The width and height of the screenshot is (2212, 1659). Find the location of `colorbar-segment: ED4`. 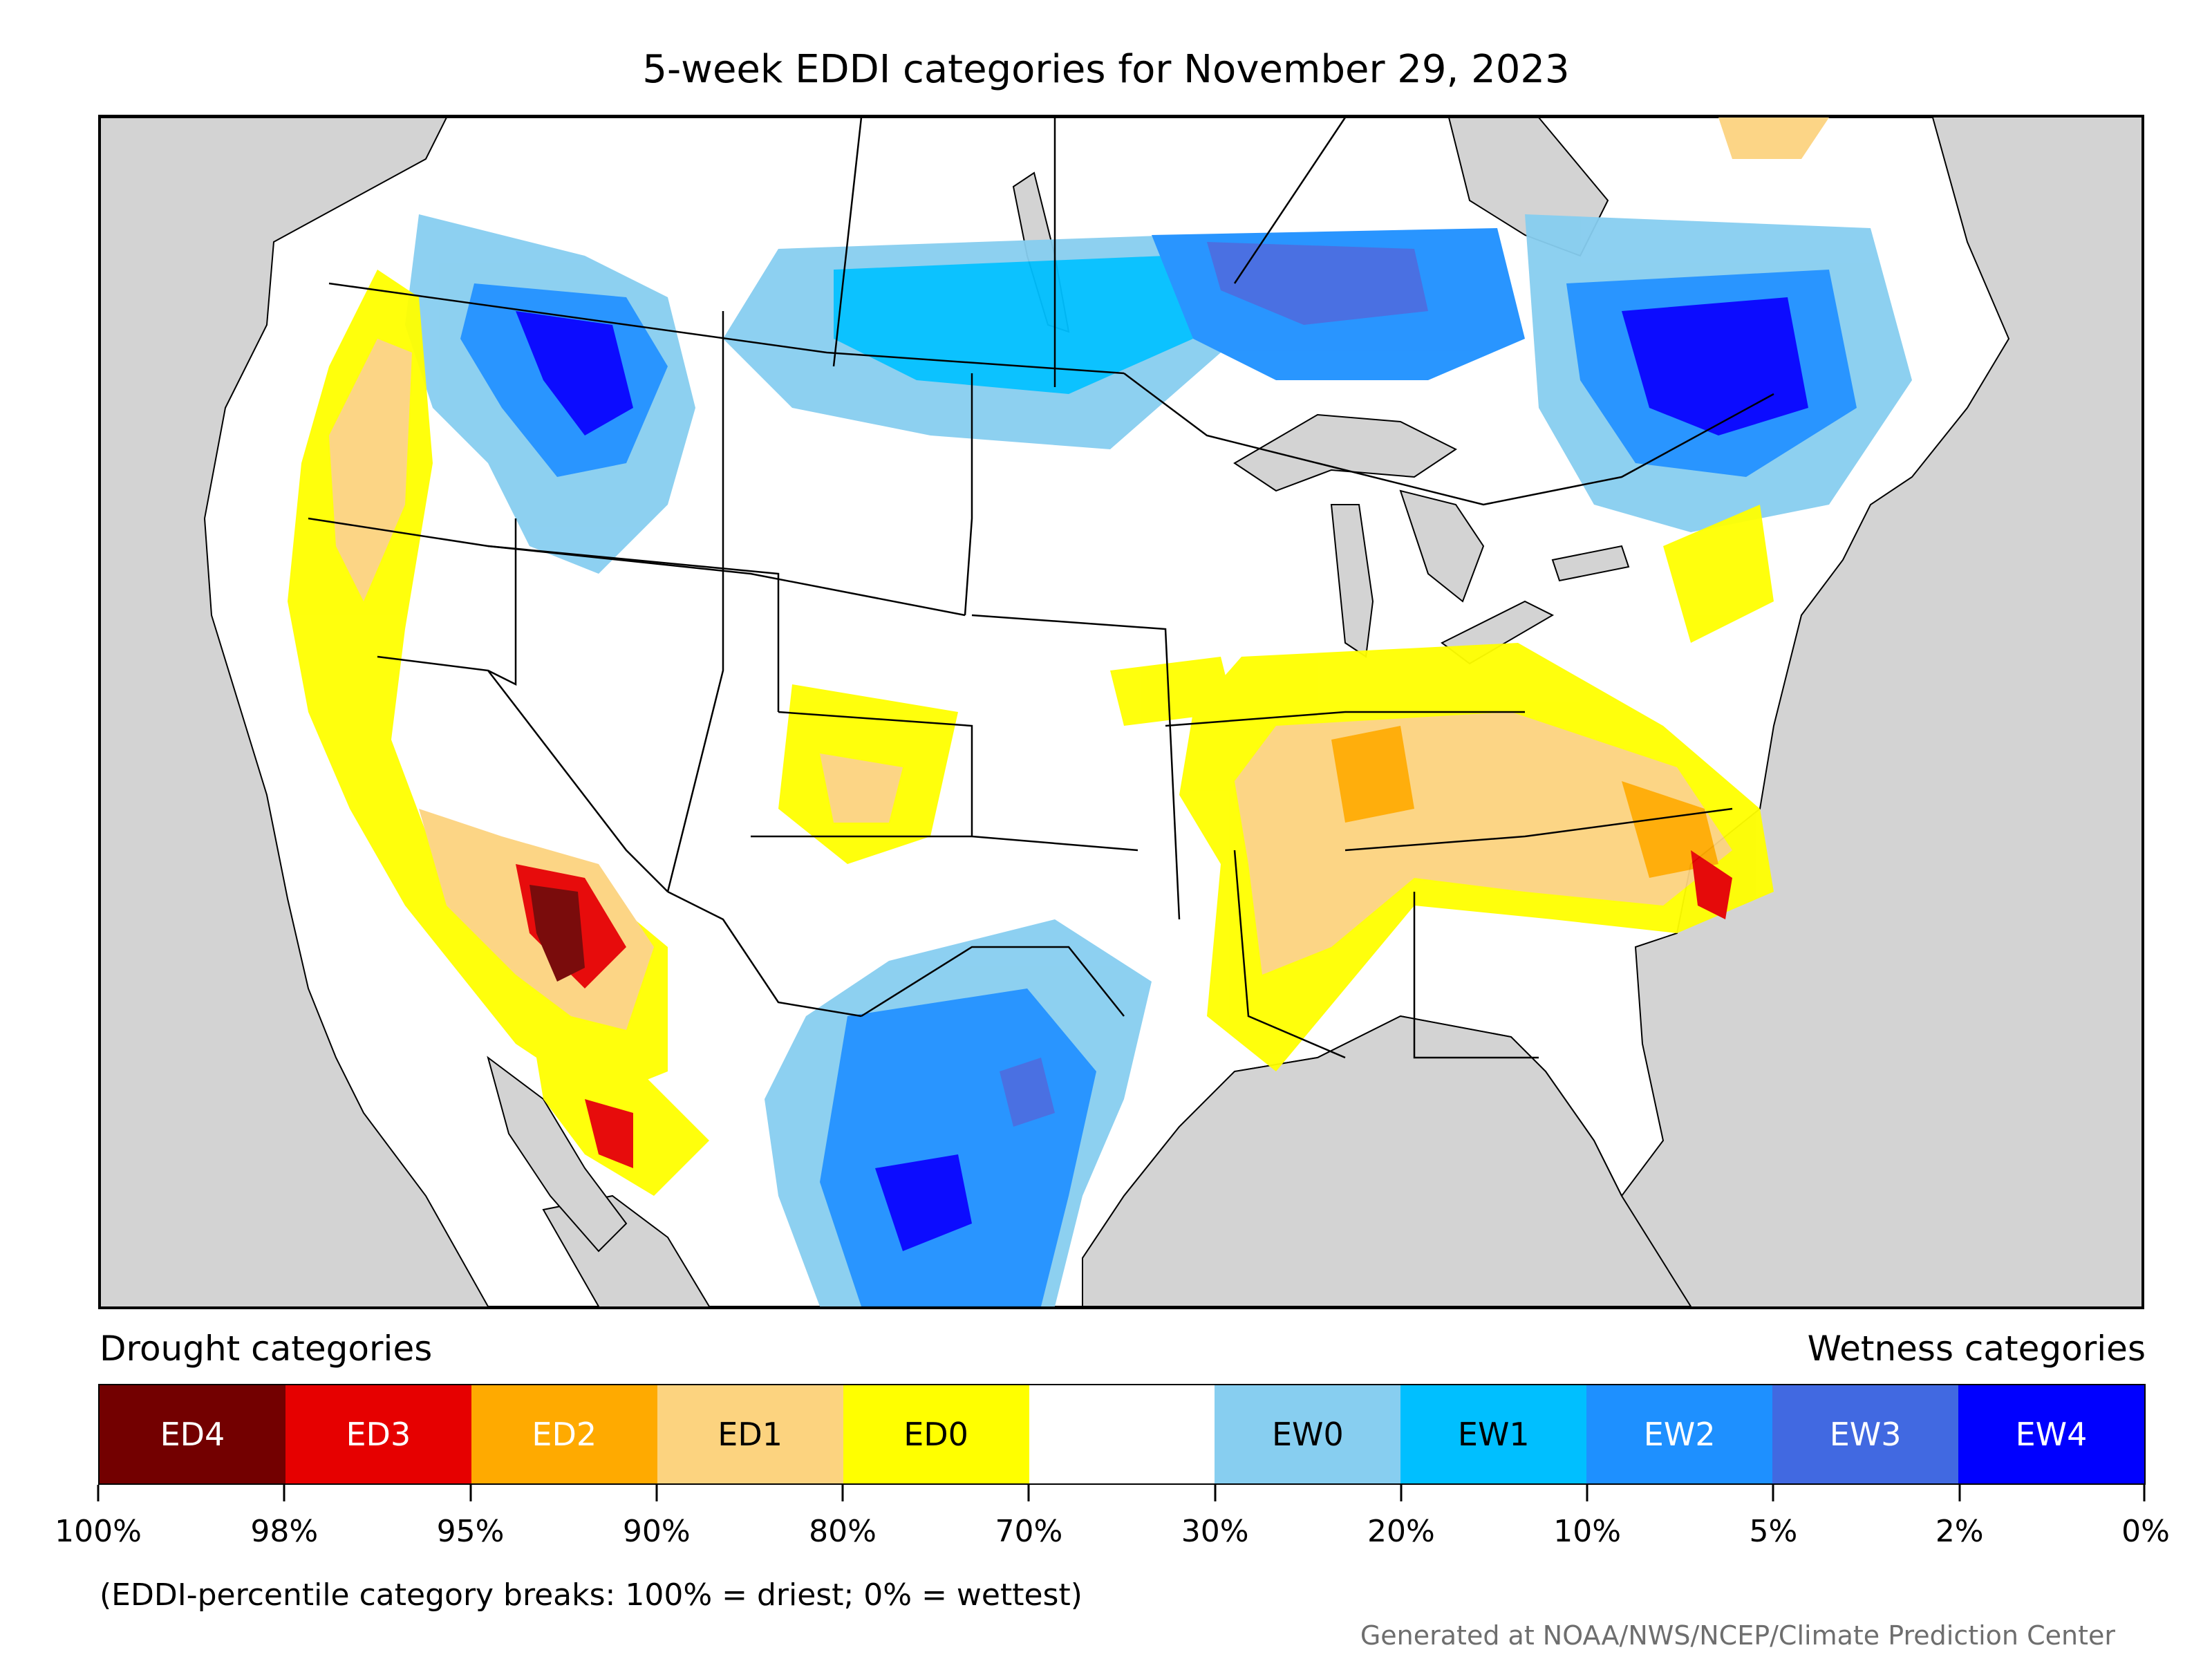

colorbar-segment: ED4 is located at coordinates (192, 1434).